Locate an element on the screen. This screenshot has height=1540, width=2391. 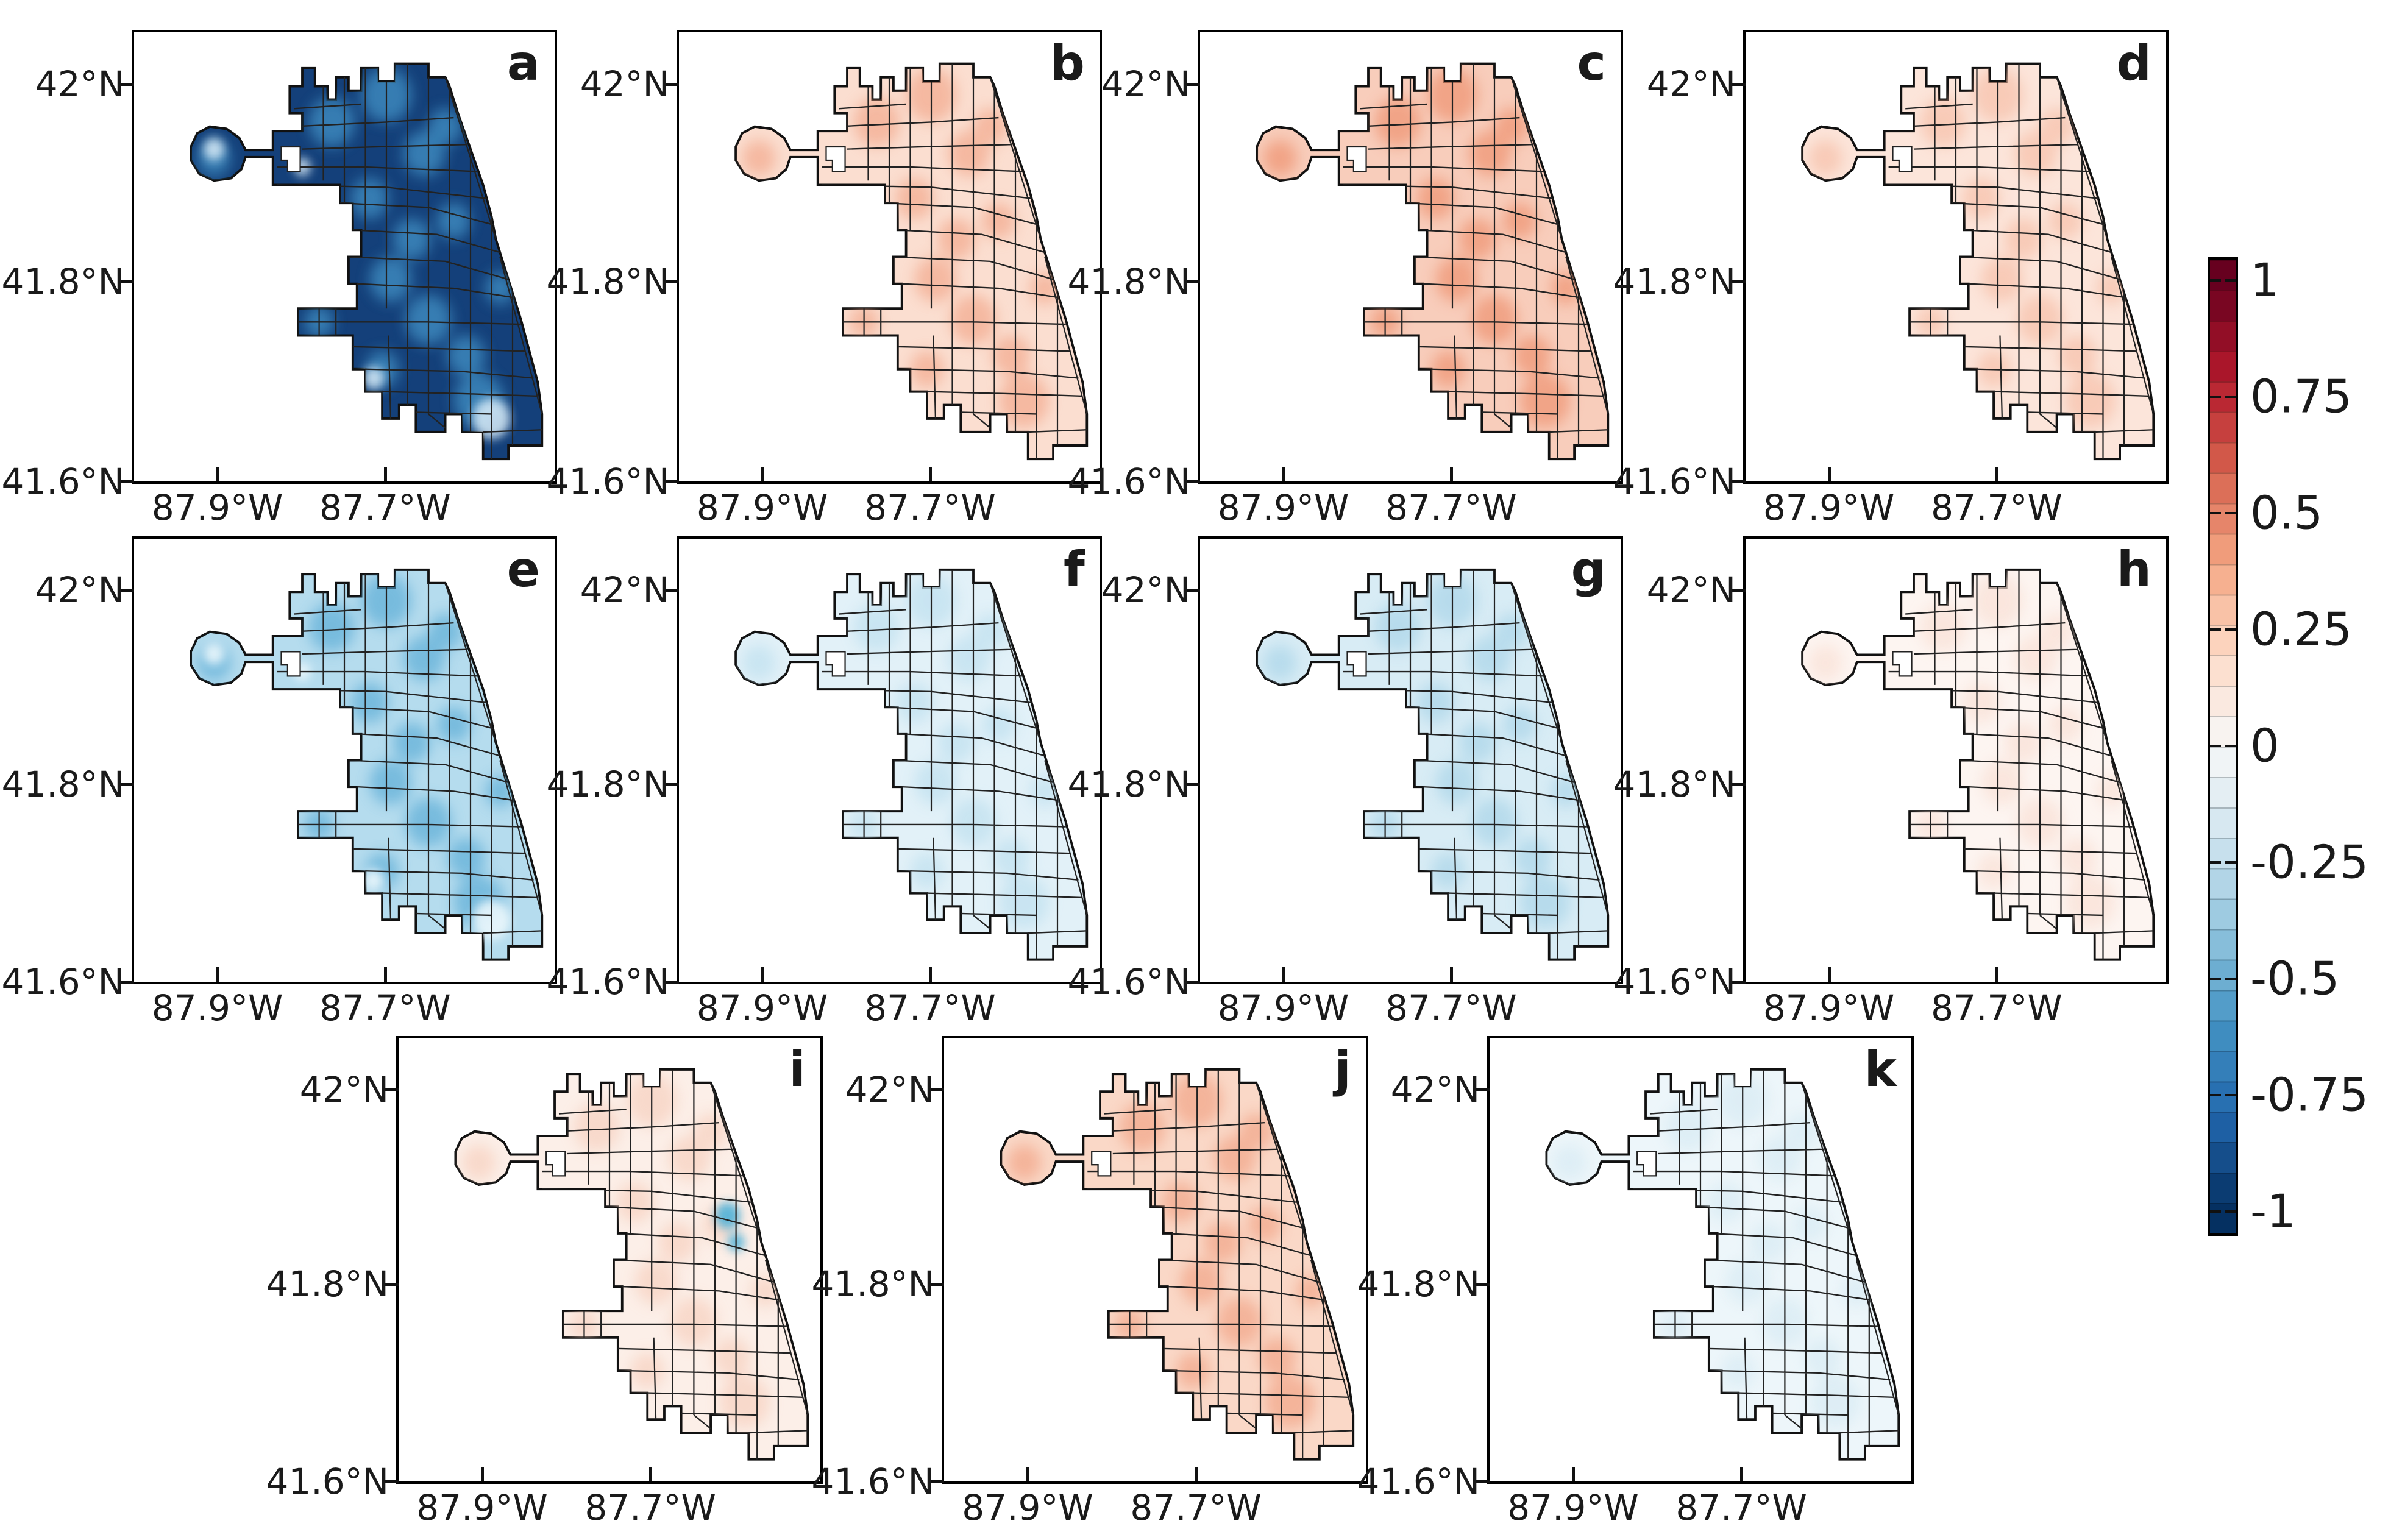
map-plot-area: i 42°N 41.8°N 41.6°N 87.9°W 87.7°W is located at coordinates (544, 1280).